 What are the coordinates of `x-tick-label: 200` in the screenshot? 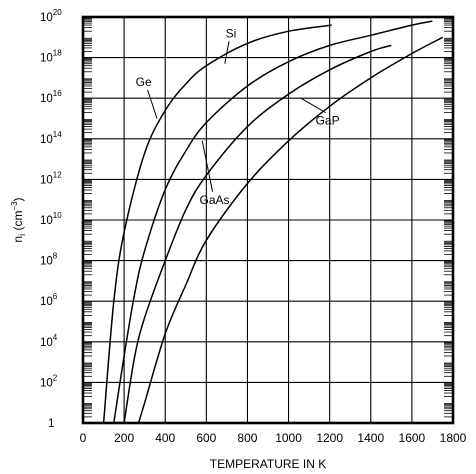 It's located at (124, 438).